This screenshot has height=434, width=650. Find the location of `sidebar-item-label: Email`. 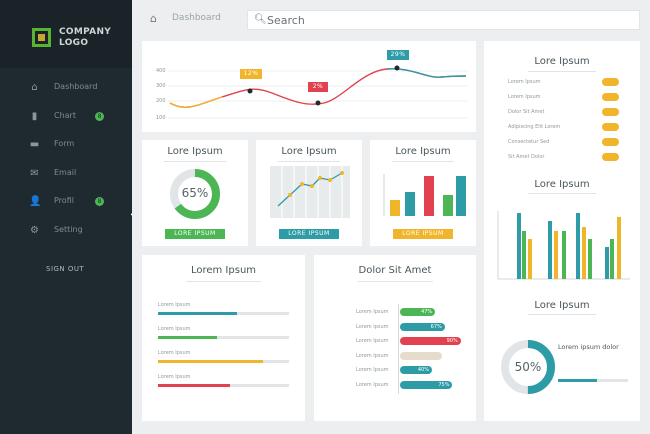

sidebar-item-label: Email is located at coordinates (65, 172).